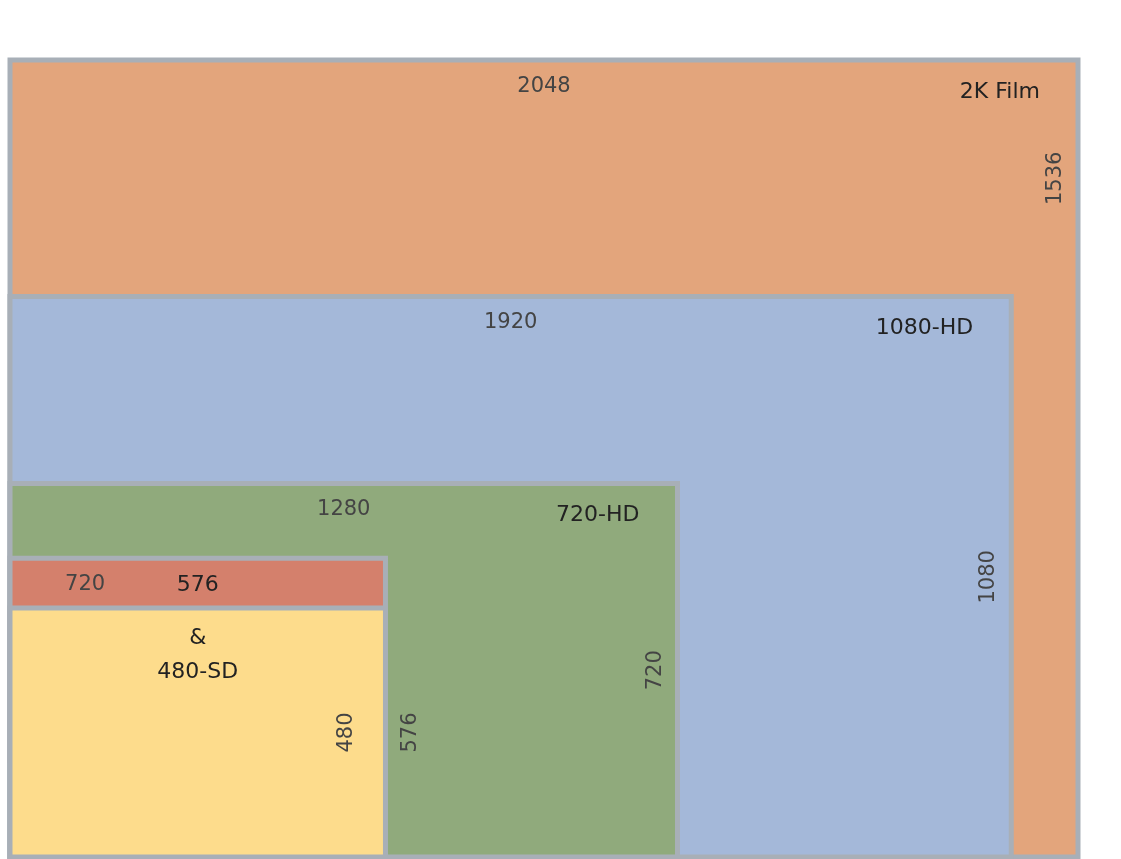  Describe the element at coordinates (598, 513) in the screenshot. I see `category-label: 720-HD` at that location.